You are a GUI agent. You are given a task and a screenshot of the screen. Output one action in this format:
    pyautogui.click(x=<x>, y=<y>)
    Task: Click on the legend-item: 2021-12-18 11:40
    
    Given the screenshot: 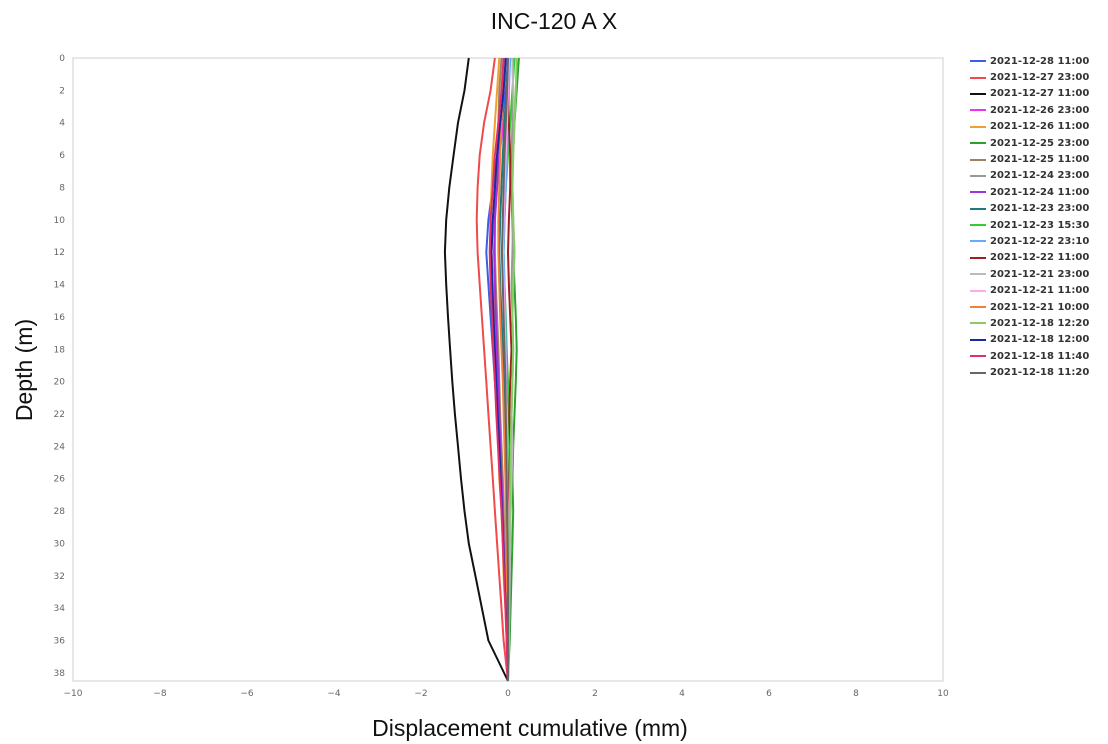 What is the action you would take?
    pyautogui.click(x=1039, y=356)
    